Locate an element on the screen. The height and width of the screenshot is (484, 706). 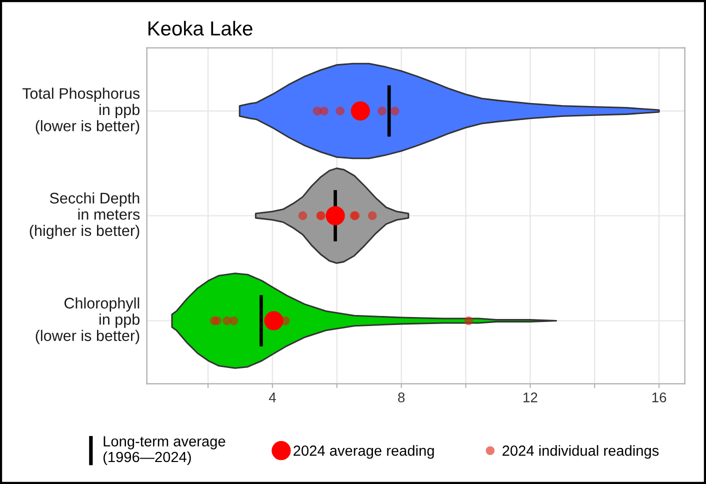
x-tick-label: 4 is located at coordinates (272, 397).